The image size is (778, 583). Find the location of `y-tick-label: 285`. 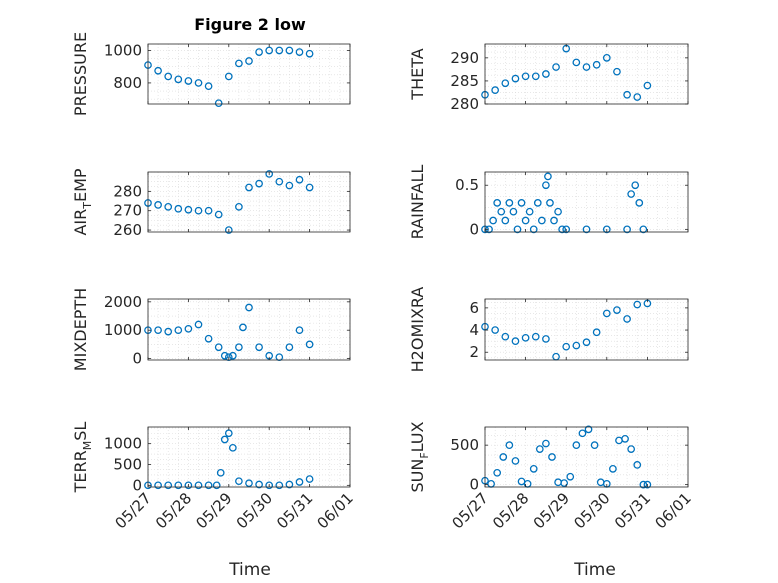

y-tick-label: 285 is located at coordinates (464, 81).